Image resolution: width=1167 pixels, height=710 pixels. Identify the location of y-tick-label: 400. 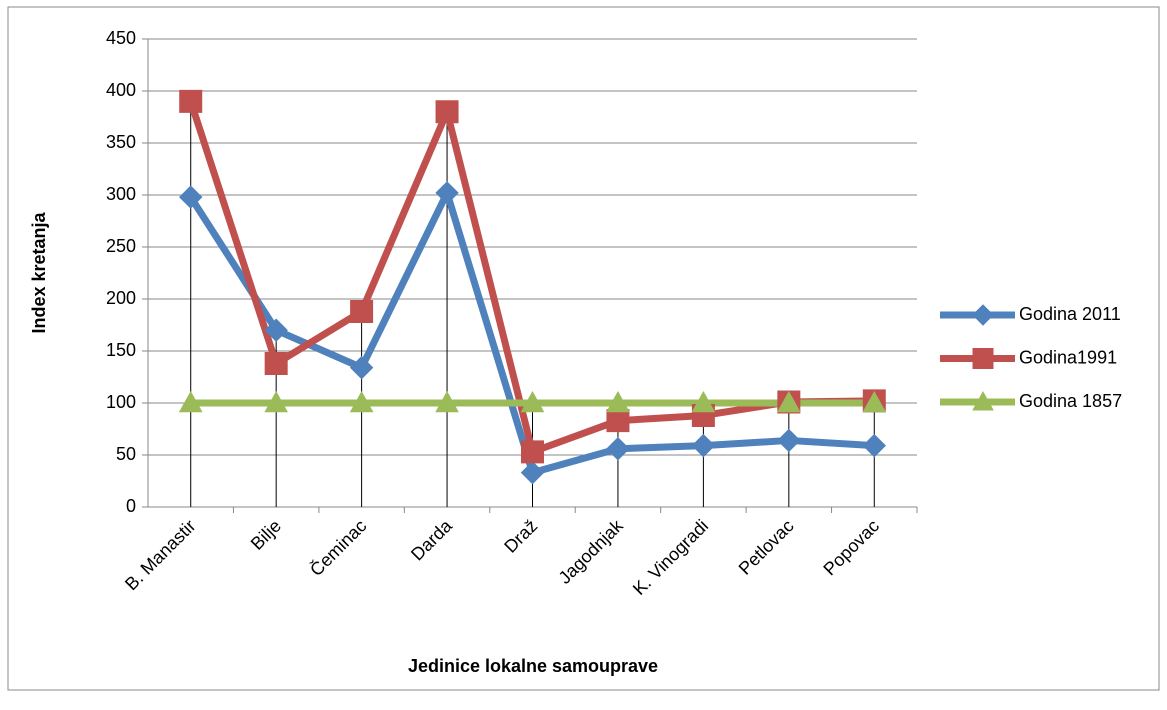
(121, 90).